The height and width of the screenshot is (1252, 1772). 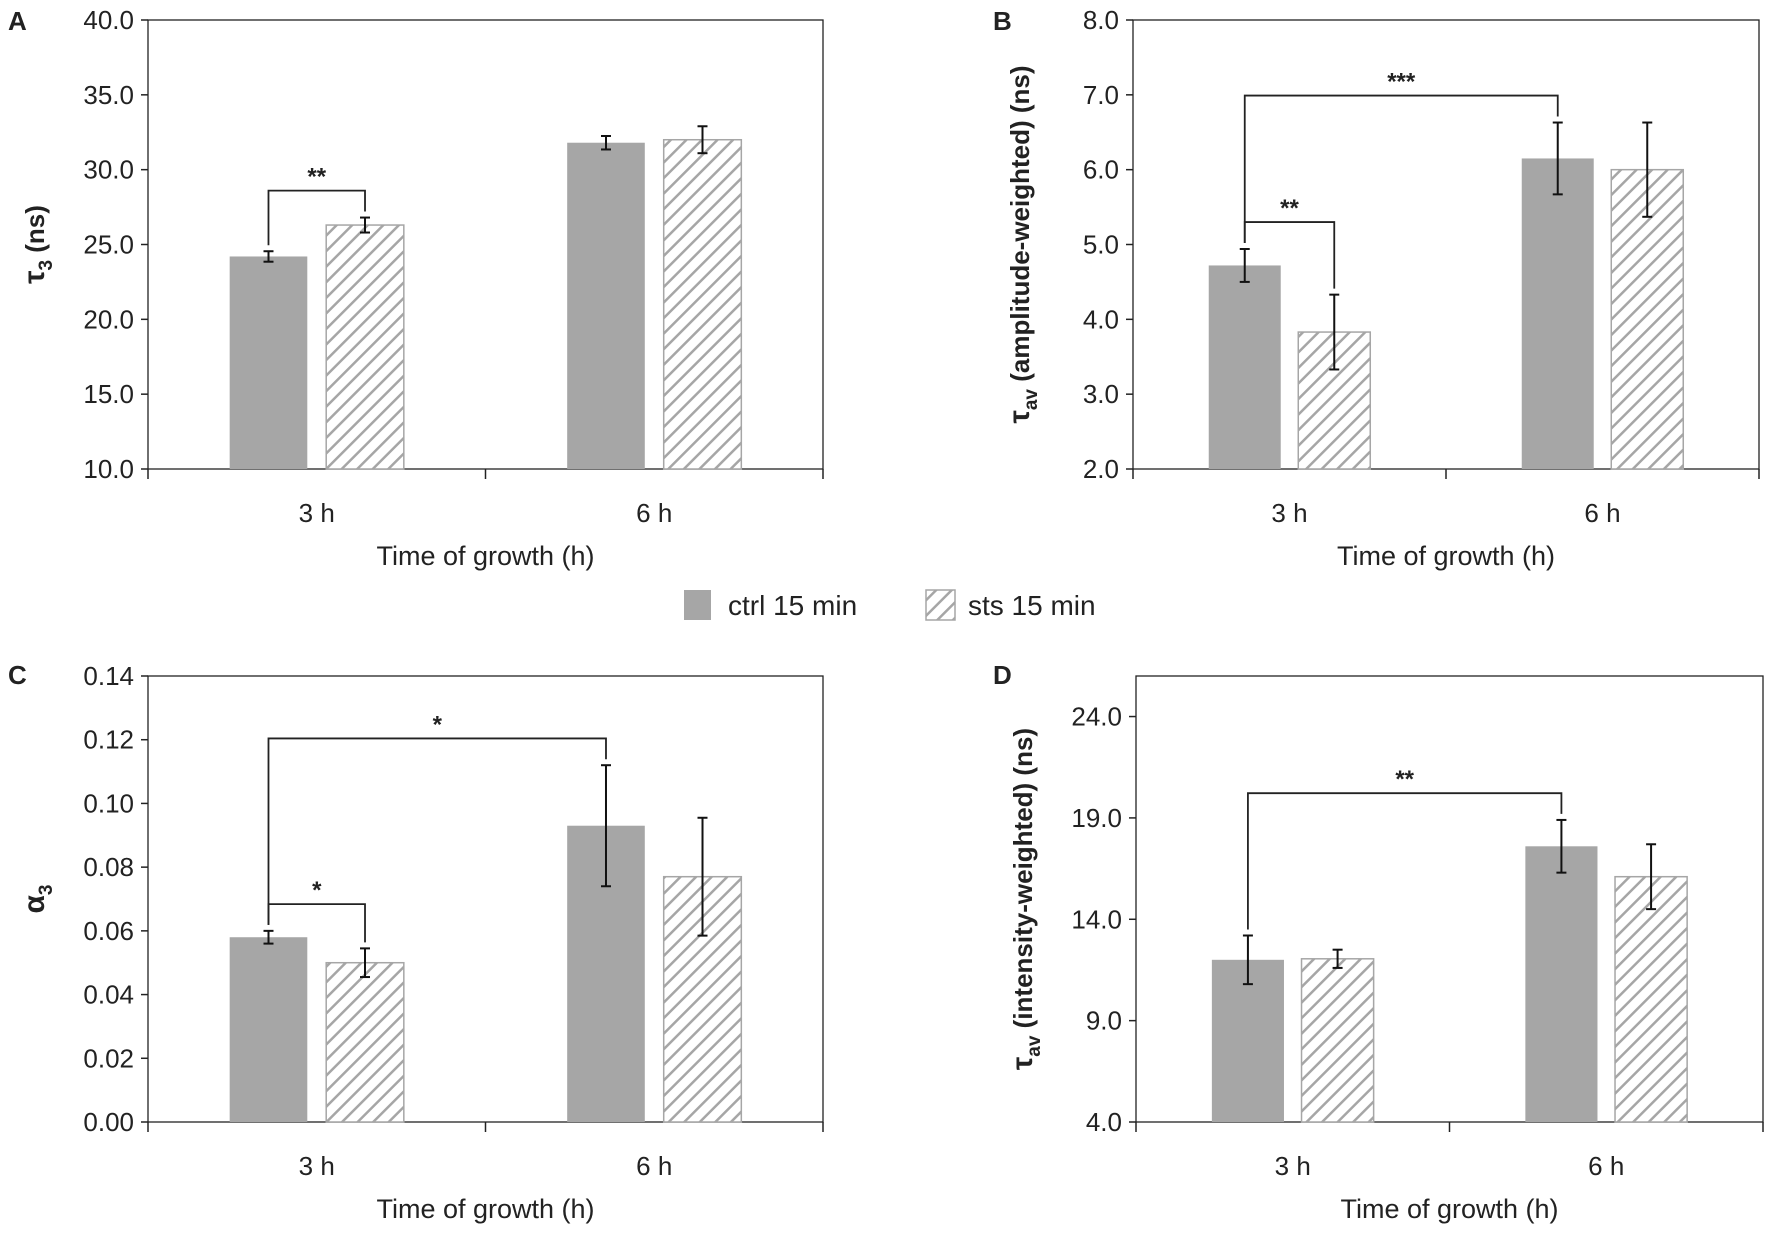 What do you see at coordinates (108, 676) in the screenshot?
I see `y-tick-label: 0.14` at bounding box center [108, 676].